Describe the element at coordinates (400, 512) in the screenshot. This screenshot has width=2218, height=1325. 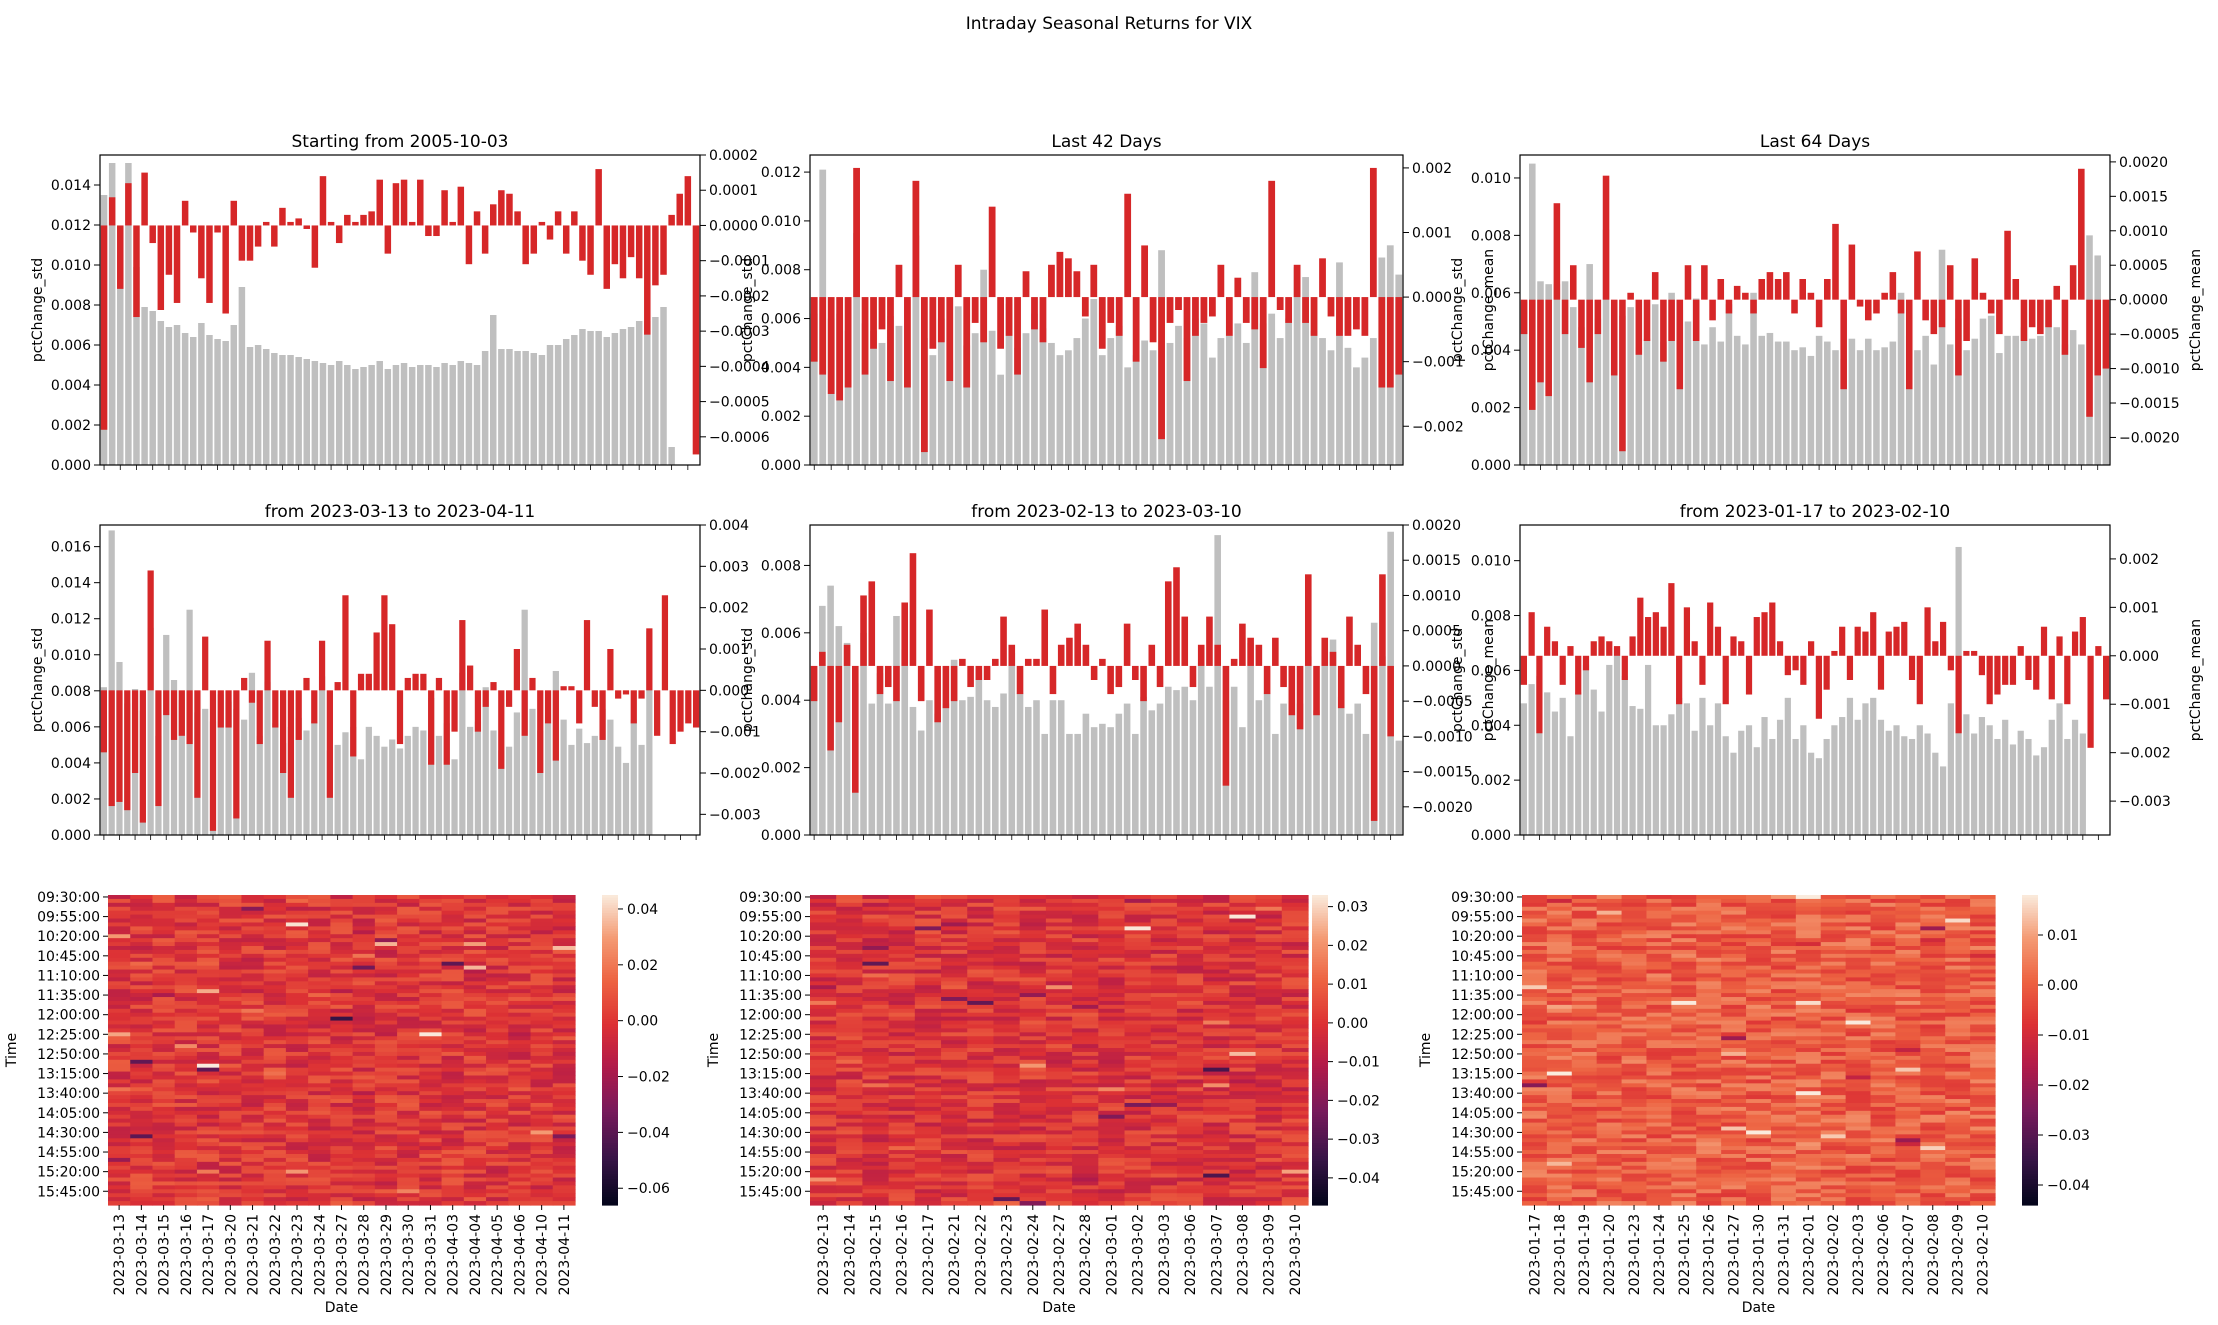
I see `chart-title: from 2023-03-13 to 2023-04-11` at that location.